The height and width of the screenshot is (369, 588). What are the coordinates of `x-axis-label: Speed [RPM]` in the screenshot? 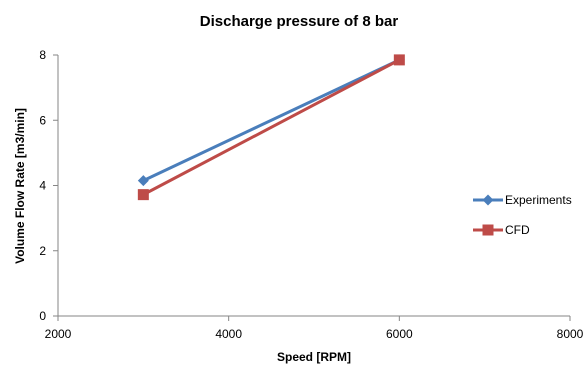 It's located at (314, 357).